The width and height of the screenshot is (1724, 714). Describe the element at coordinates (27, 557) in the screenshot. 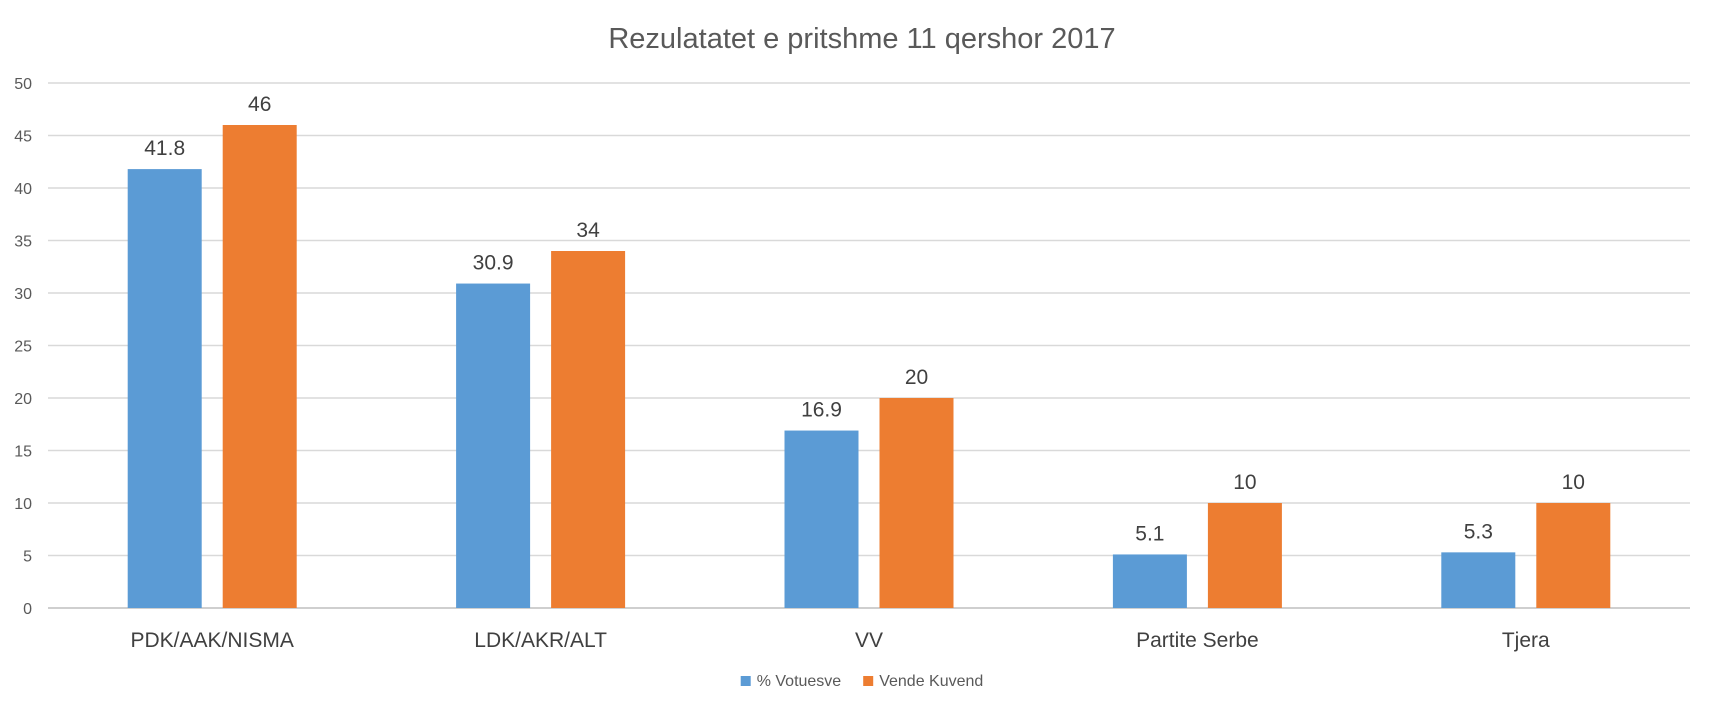

I see `y-tick-label: 5` at that location.